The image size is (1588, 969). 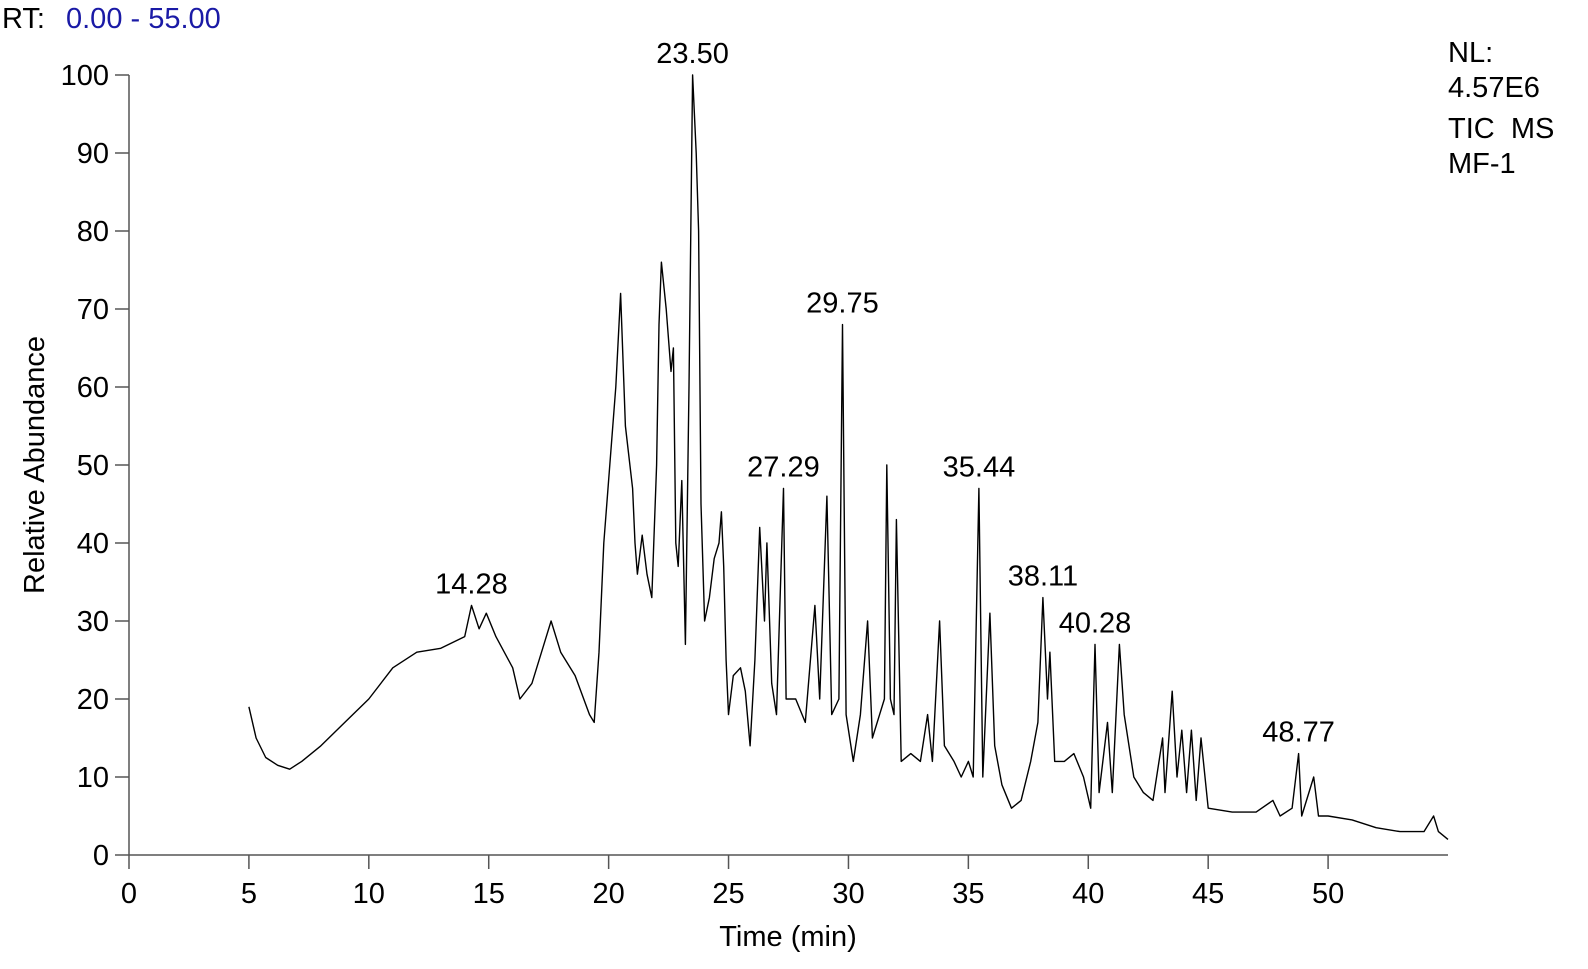 What do you see at coordinates (968, 894) in the screenshot?
I see `x-tick-label: 35` at bounding box center [968, 894].